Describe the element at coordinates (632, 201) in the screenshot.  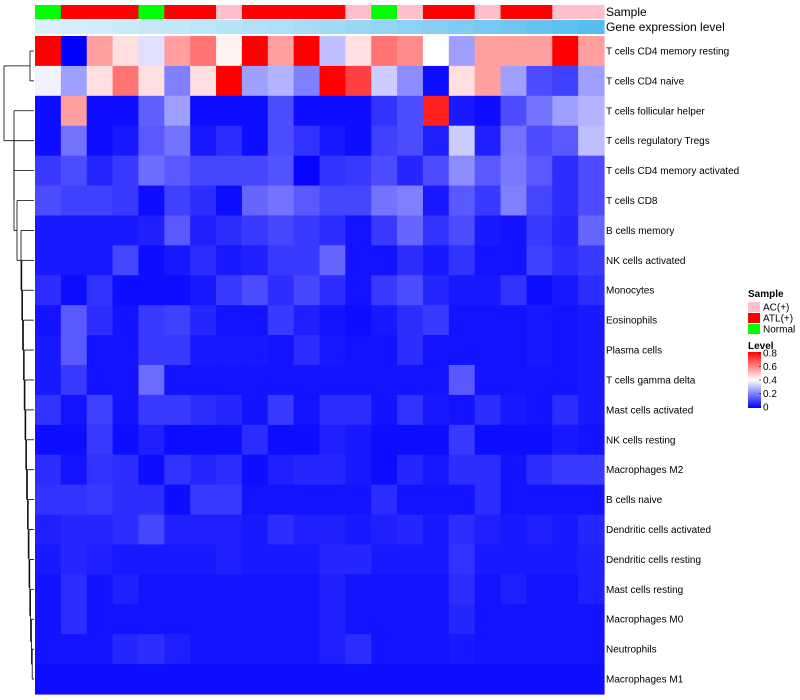
I see `row-label: T cells CD8` at that location.